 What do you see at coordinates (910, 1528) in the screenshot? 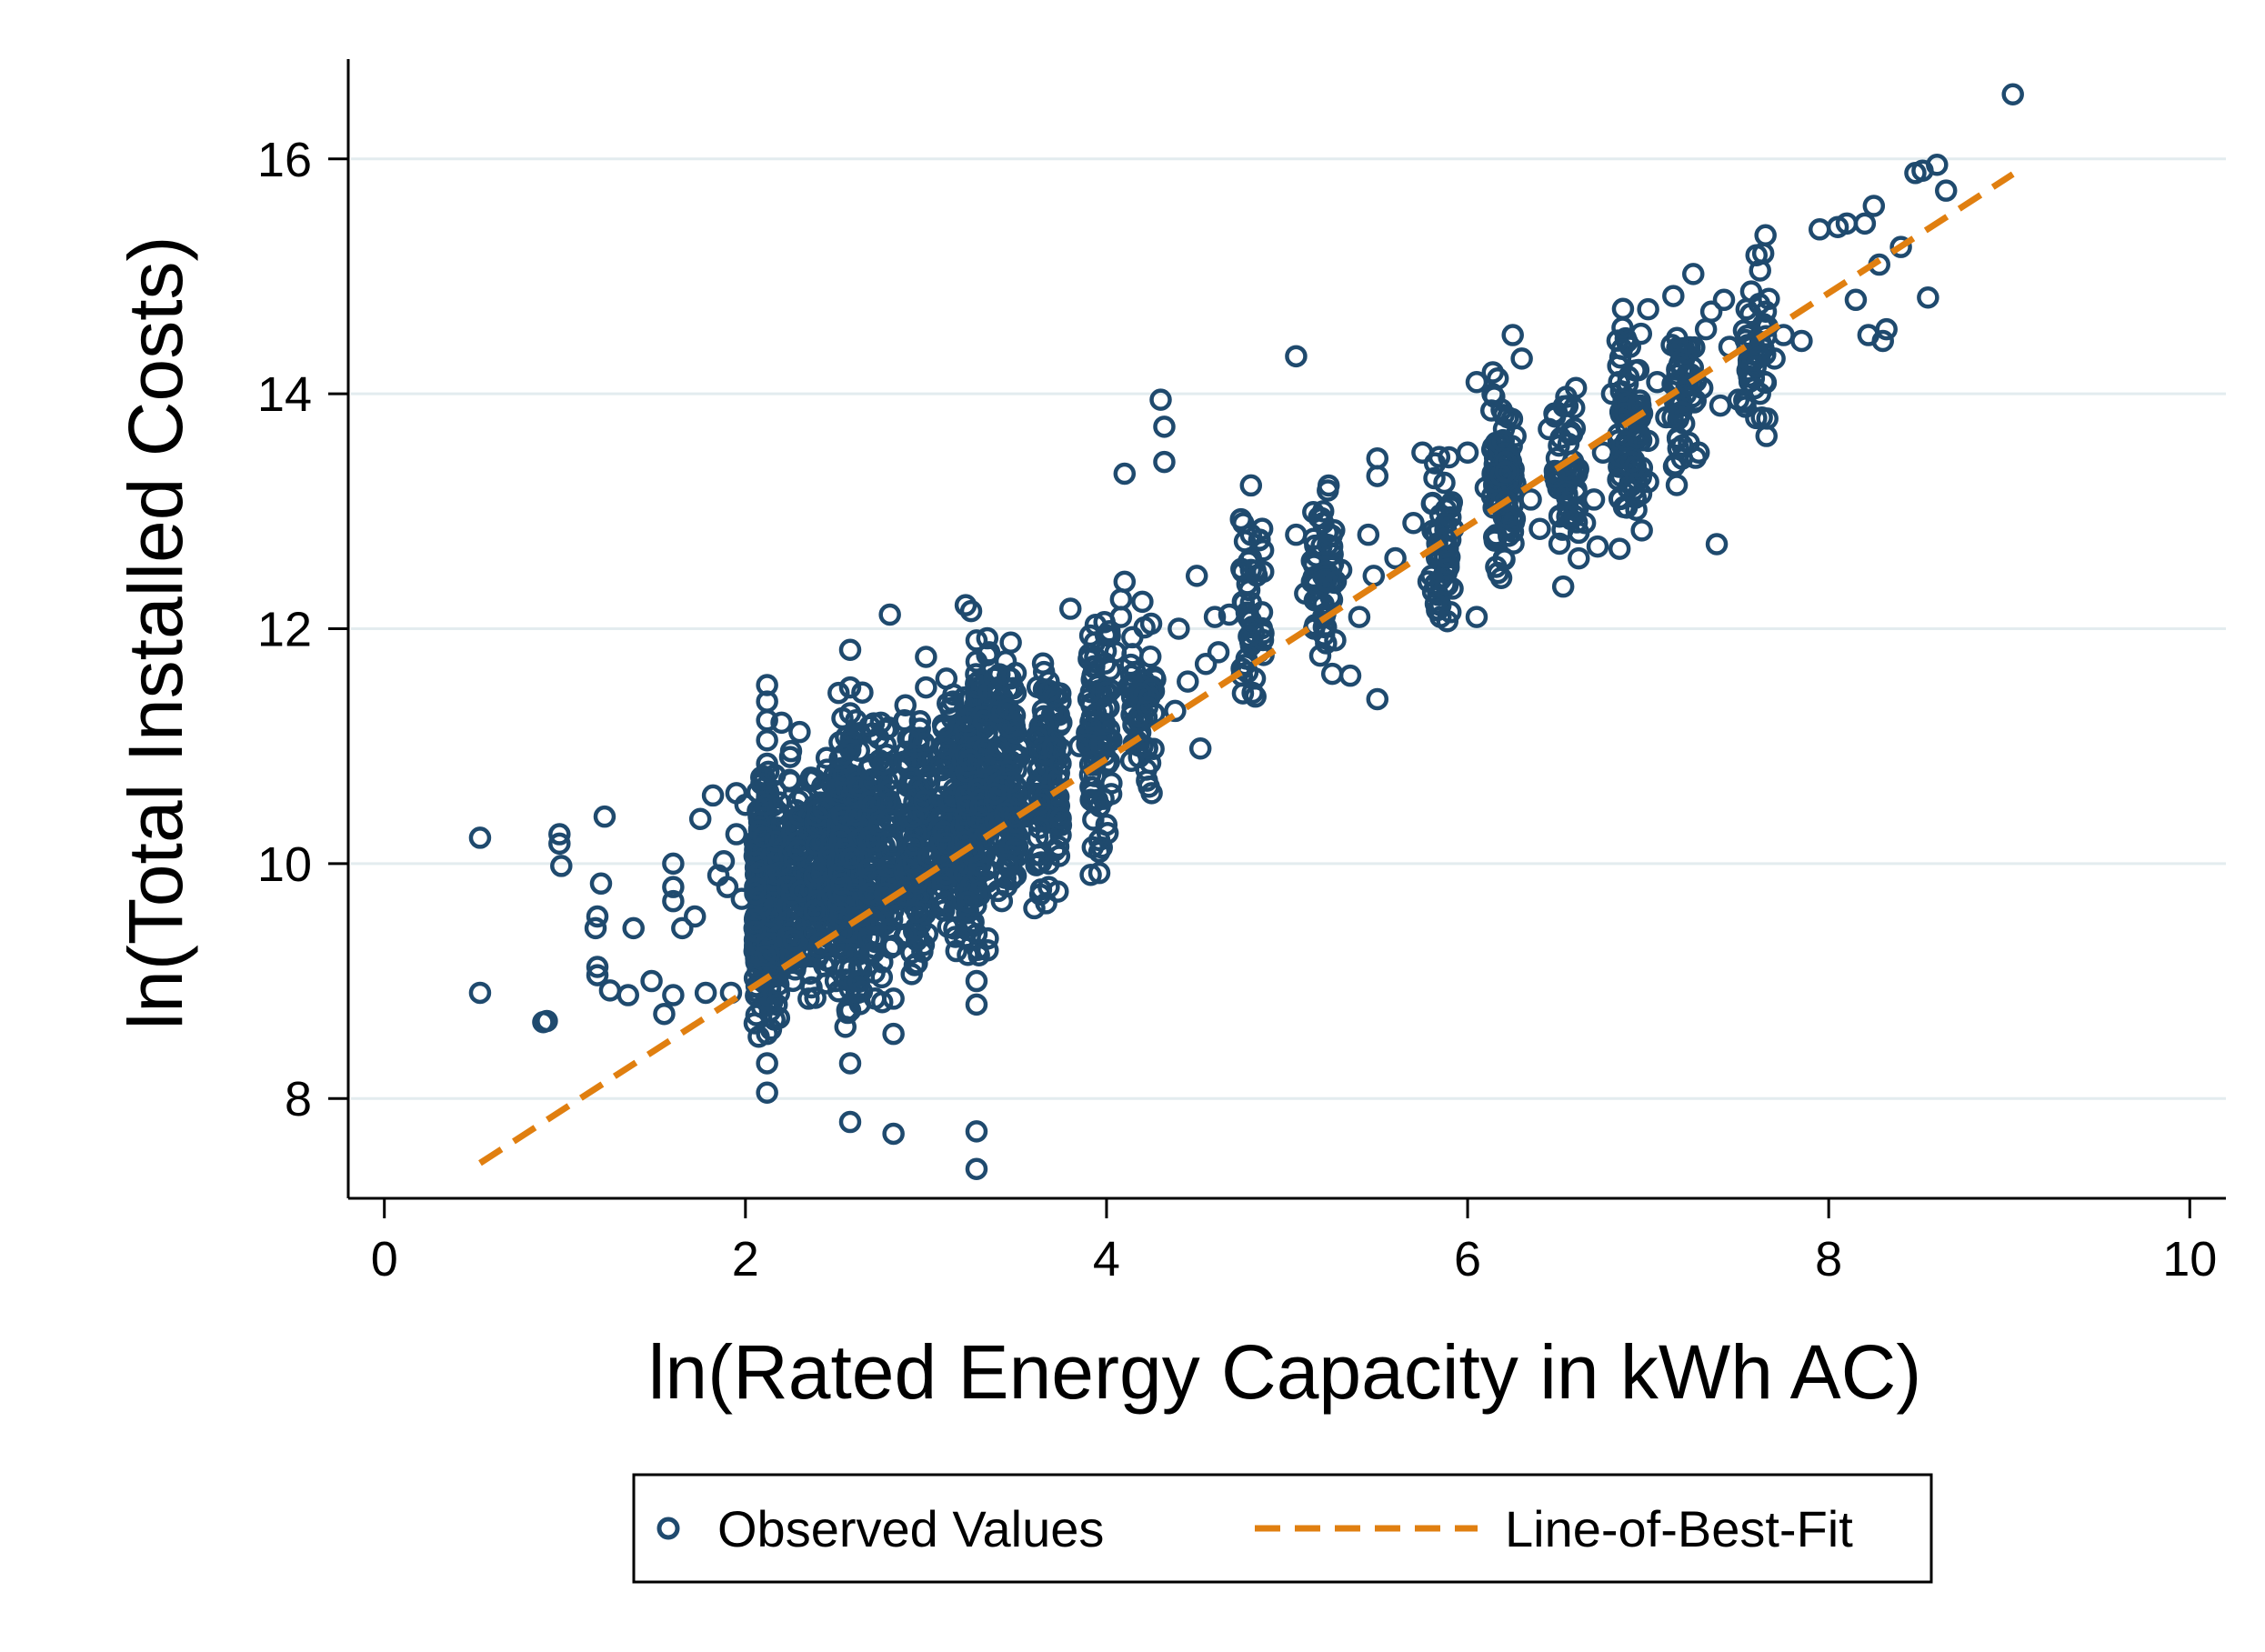
I see `legend-label-observed: Observed Values` at bounding box center [910, 1528].